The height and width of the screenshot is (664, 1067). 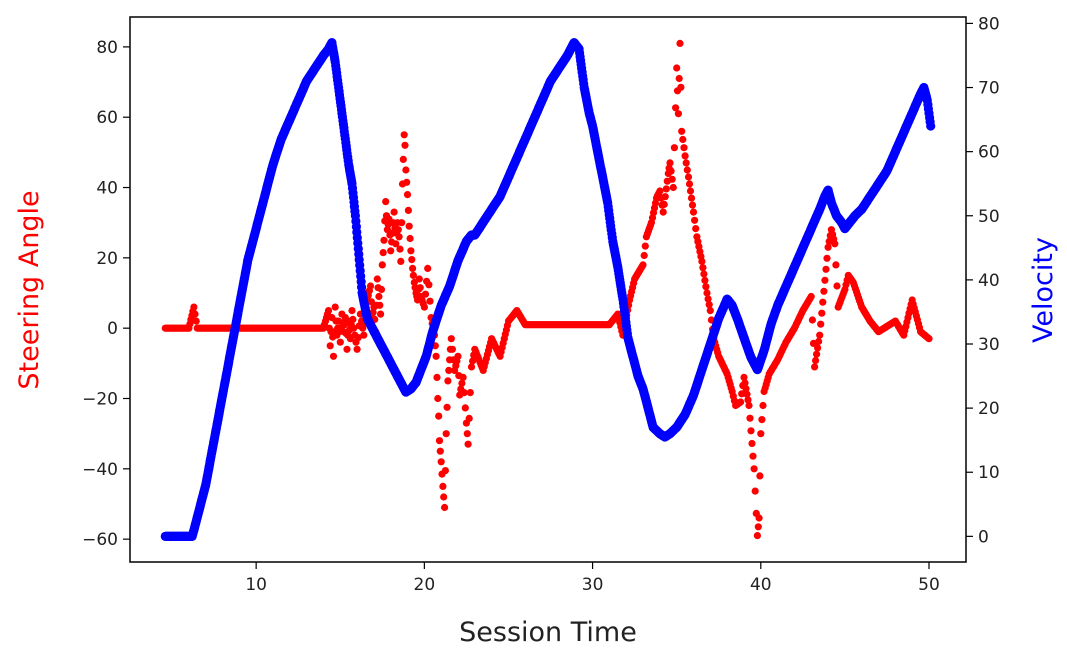 I want to click on left-y-tick-label--20: −20, so click(x=100, y=400).